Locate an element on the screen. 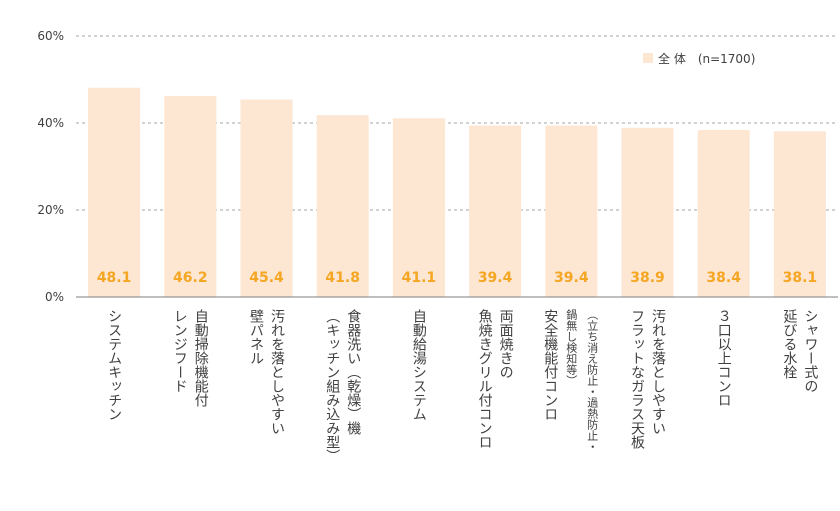 This screenshot has height=511, width=840. value-label: 46.2 is located at coordinates (190, 278).